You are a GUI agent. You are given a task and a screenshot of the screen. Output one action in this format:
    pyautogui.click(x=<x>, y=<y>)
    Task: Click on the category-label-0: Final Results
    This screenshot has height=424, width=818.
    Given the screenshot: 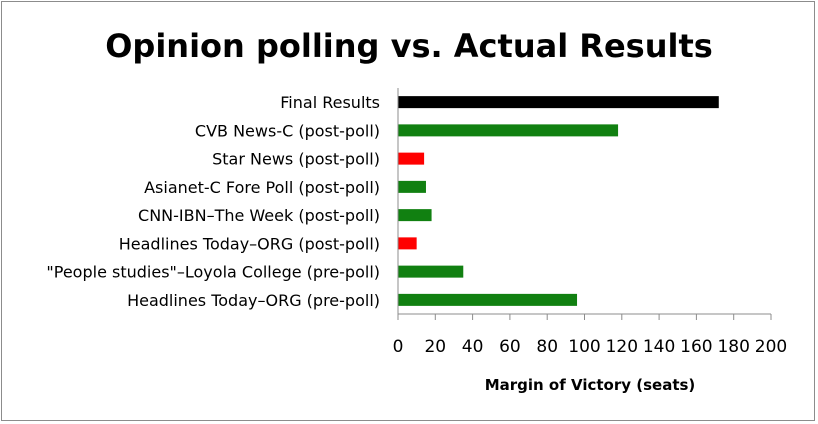 What is the action you would take?
    pyautogui.click(x=330, y=102)
    